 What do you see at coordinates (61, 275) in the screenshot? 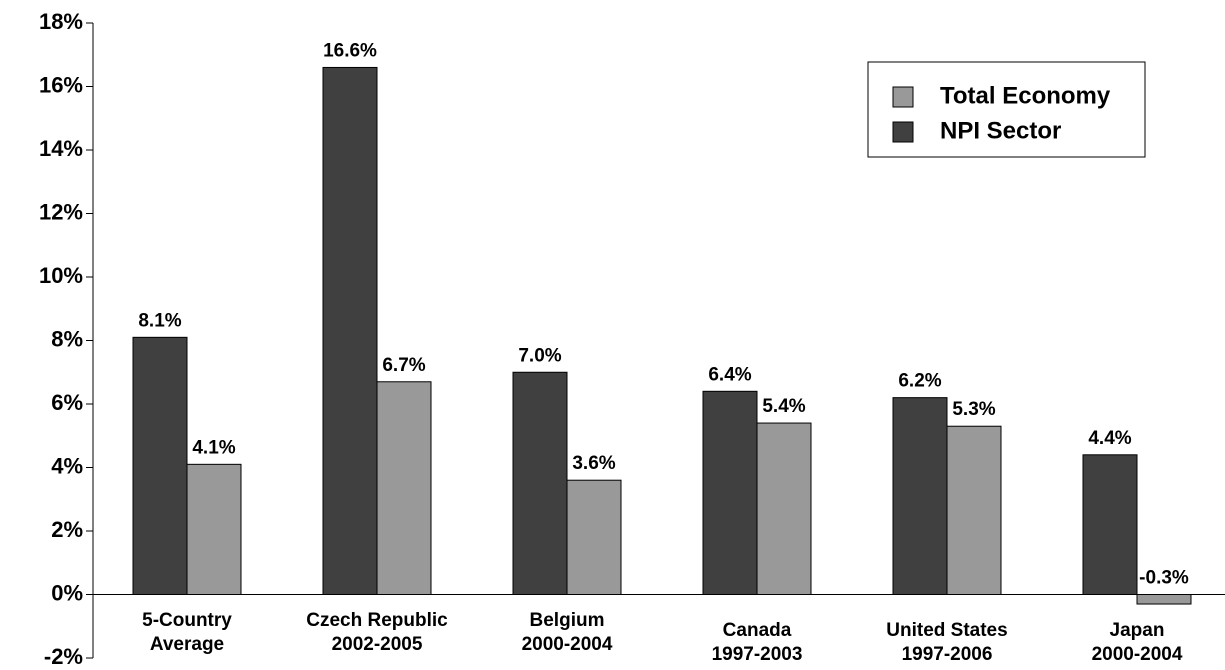
I see `y-tick-label: 10%` at bounding box center [61, 275].